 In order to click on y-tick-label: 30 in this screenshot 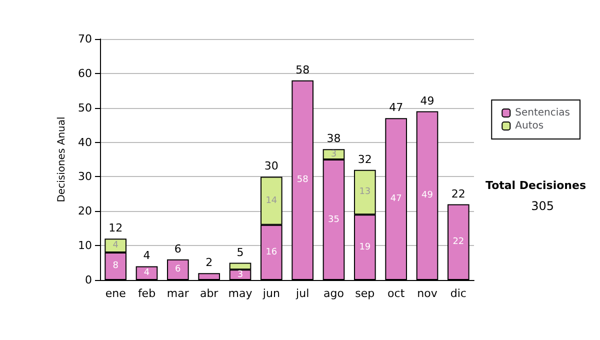, I will do `click(85, 177)`.